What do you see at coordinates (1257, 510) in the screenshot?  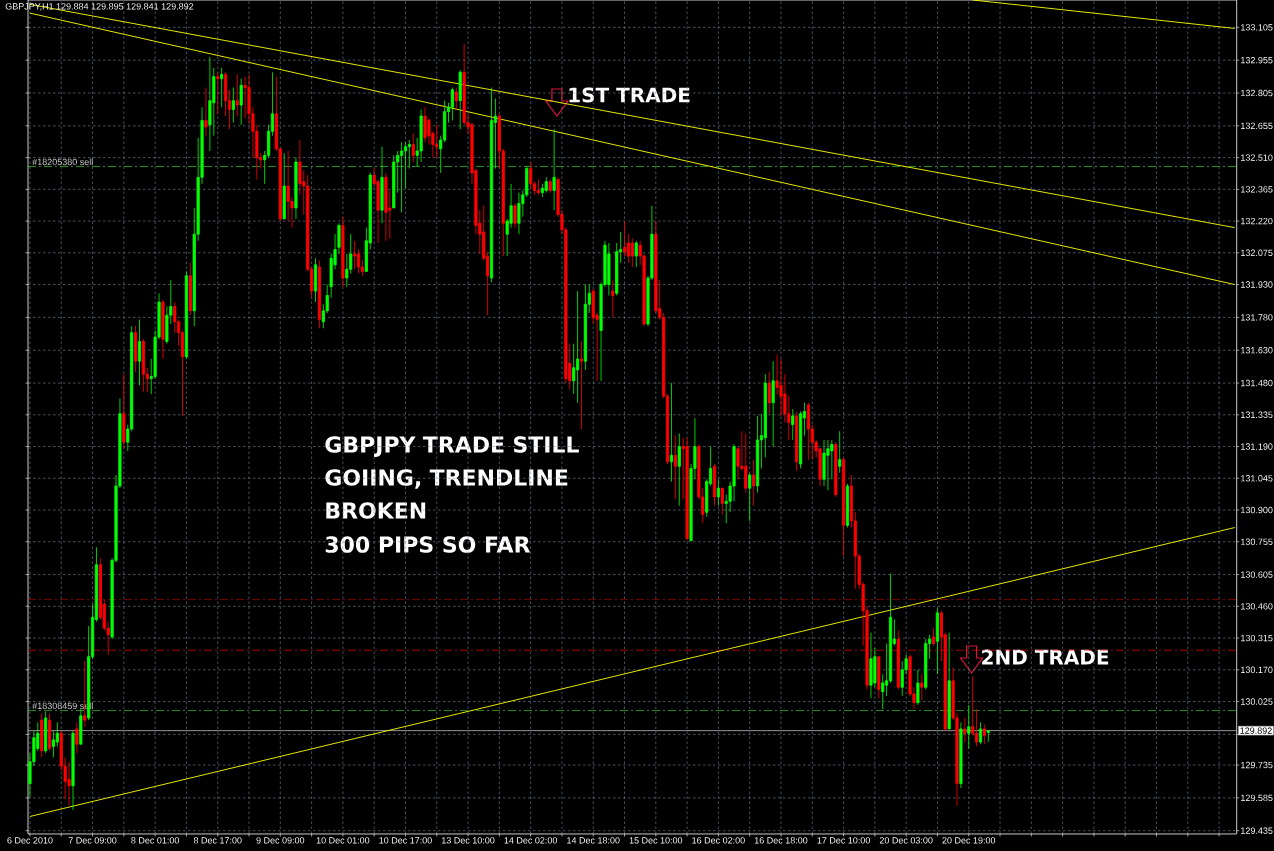 I see `y-tick-label: 130.900` at bounding box center [1257, 510].